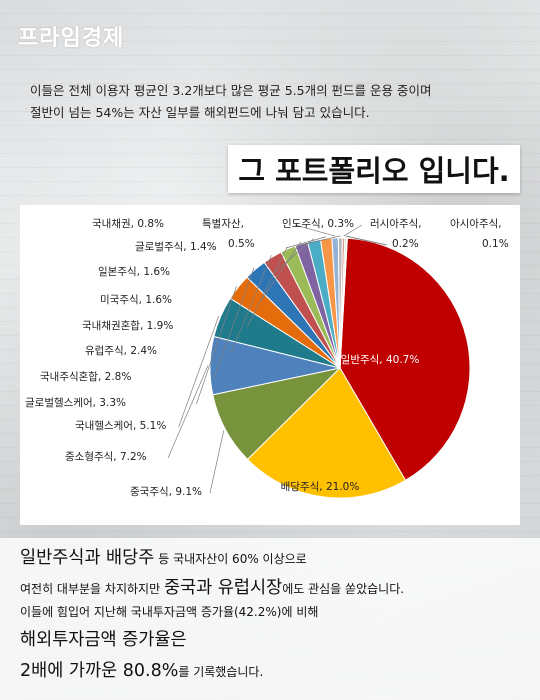 The image size is (540, 700). What do you see at coordinates (223, 588) in the screenshot?
I see `summary-highlight-china-europe: 중국과 유럽시장` at bounding box center [223, 588].